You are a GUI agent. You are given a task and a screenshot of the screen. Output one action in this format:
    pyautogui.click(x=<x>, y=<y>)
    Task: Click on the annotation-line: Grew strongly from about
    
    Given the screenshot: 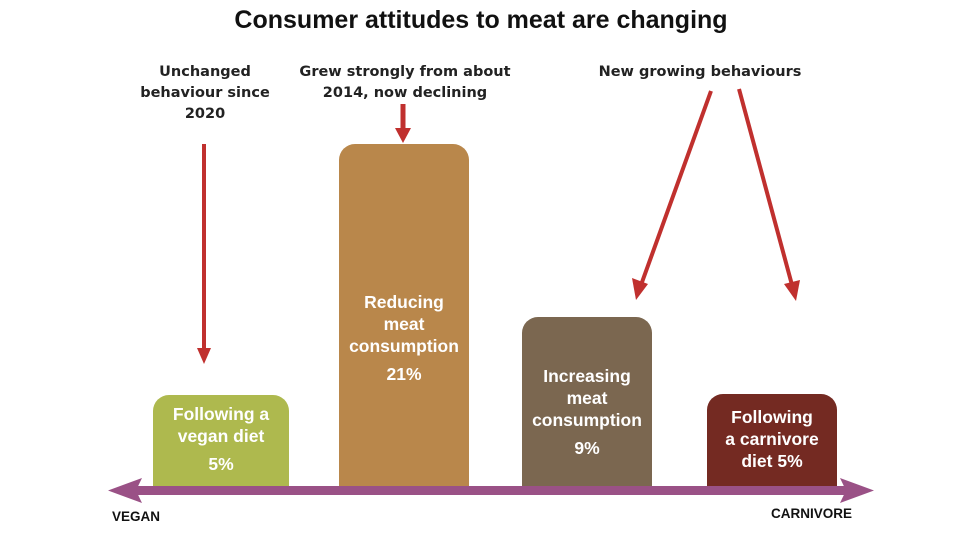 What is the action you would take?
    pyautogui.click(x=405, y=72)
    